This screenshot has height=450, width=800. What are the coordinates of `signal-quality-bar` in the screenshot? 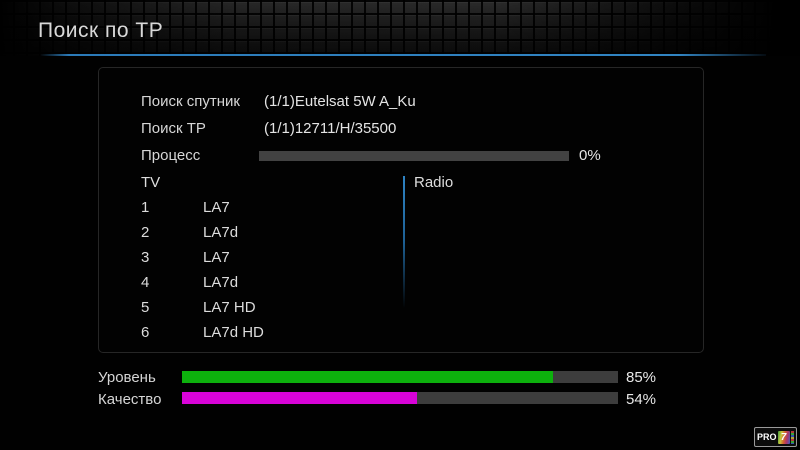 It's located at (400, 398).